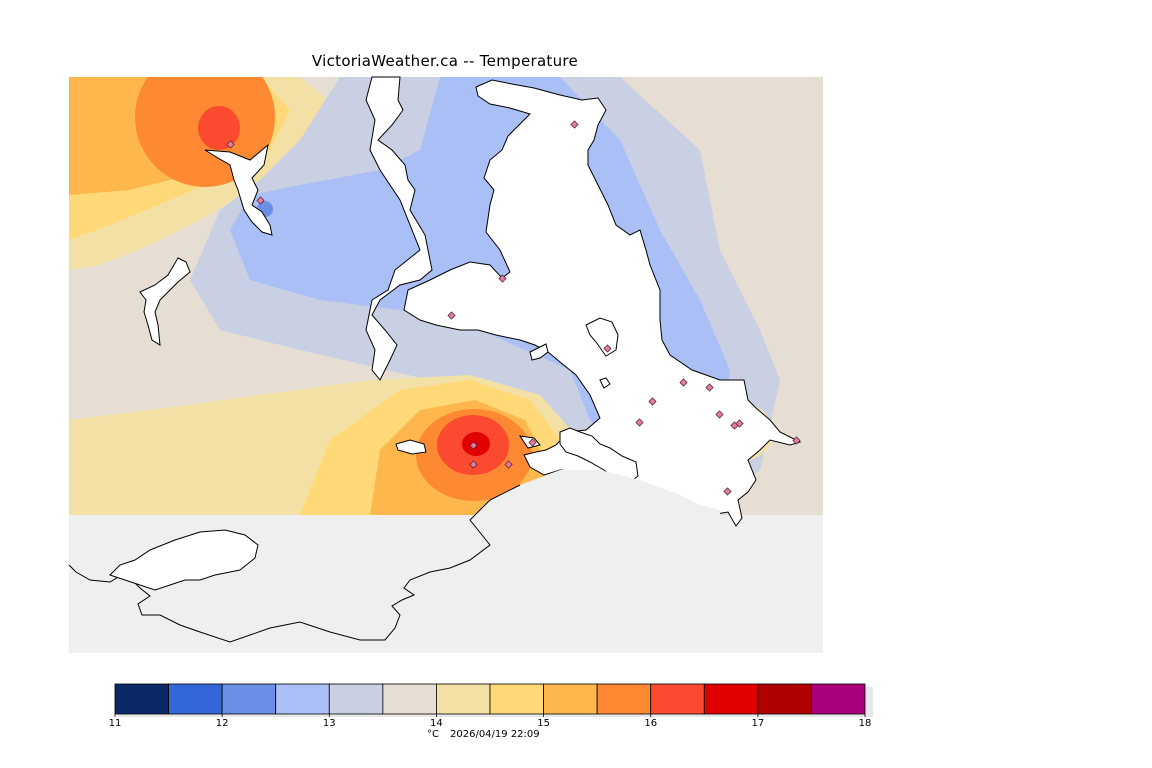 This screenshot has width=1152, height=768. I want to click on colorbar-tick-label: 12, so click(222, 723).